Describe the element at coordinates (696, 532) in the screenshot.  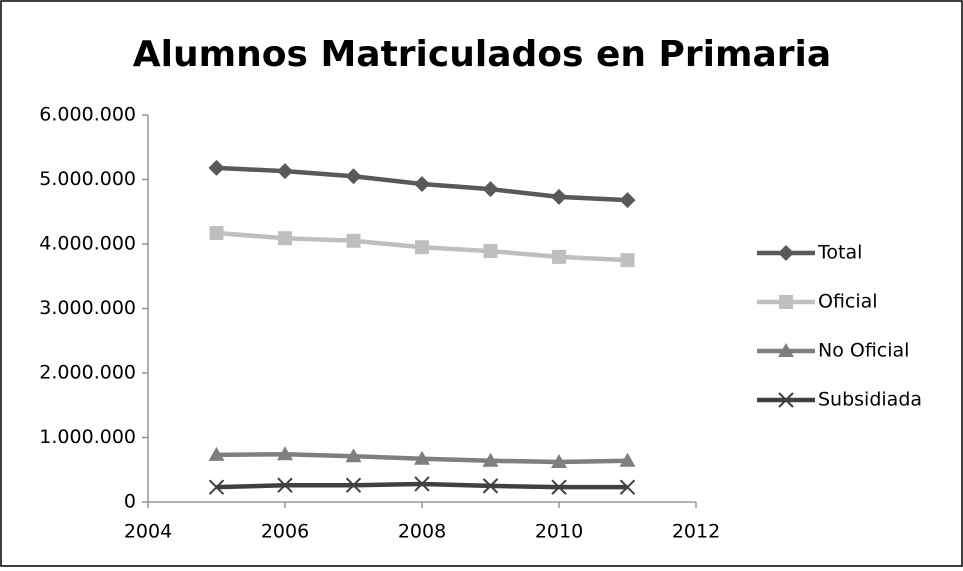
I see `x-tick-label: 2012` at that location.